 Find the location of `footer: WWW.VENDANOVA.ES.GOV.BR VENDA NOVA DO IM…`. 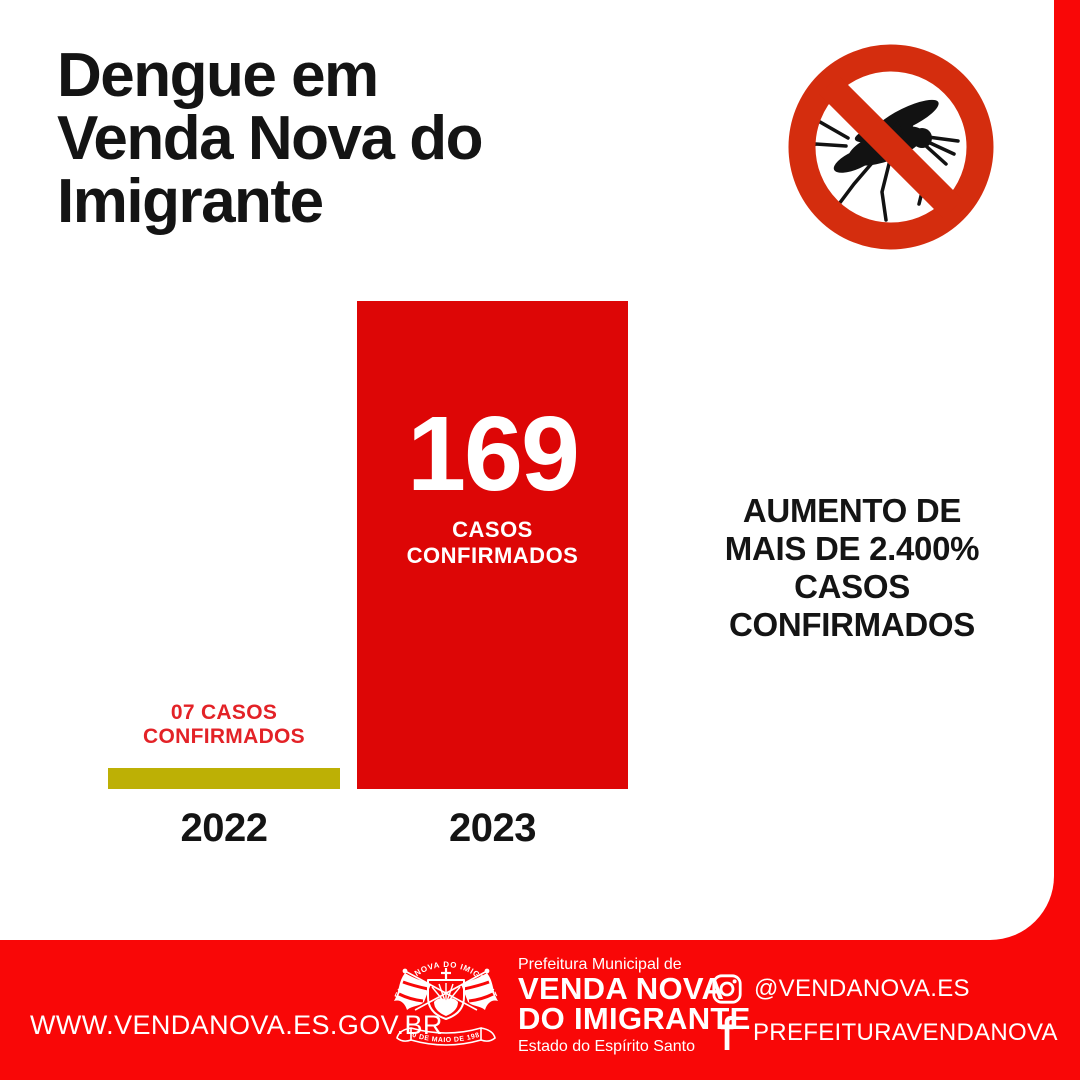

footer: WWW.VENDANOVA.ES.GOV.BR VENDA NOVA DO IM… is located at coordinates (540, 1009).